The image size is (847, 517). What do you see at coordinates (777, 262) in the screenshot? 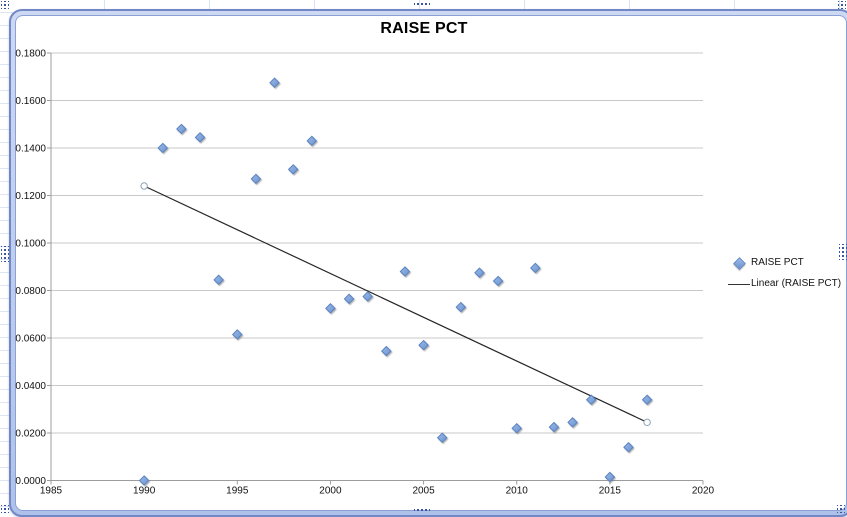
I see `legend-series-label: RAISE PCT` at bounding box center [777, 262].